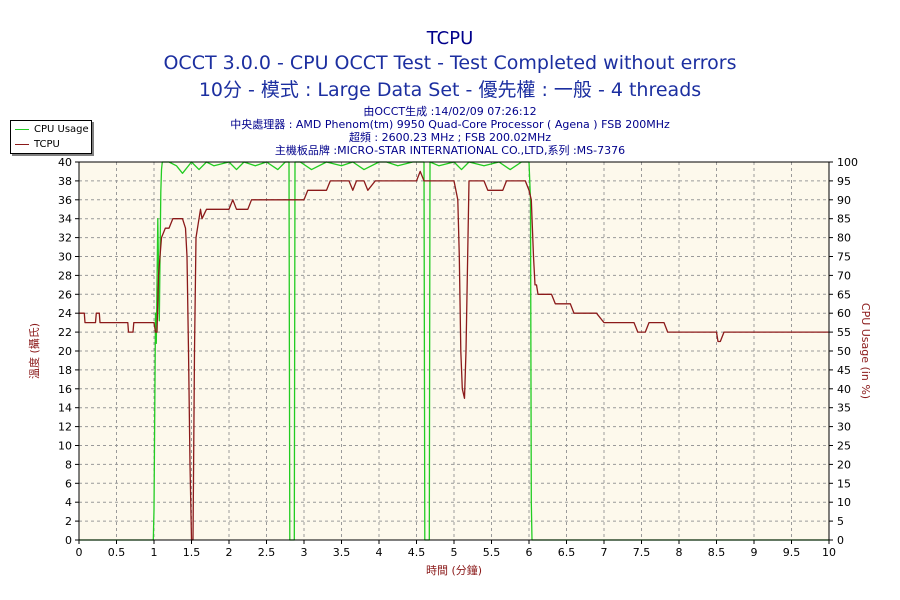 The height and width of the screenshot is (600, 900). Describe the element at coordinates (379, 552) in the screenshot. I see `x-tick-label: 4` at that location.